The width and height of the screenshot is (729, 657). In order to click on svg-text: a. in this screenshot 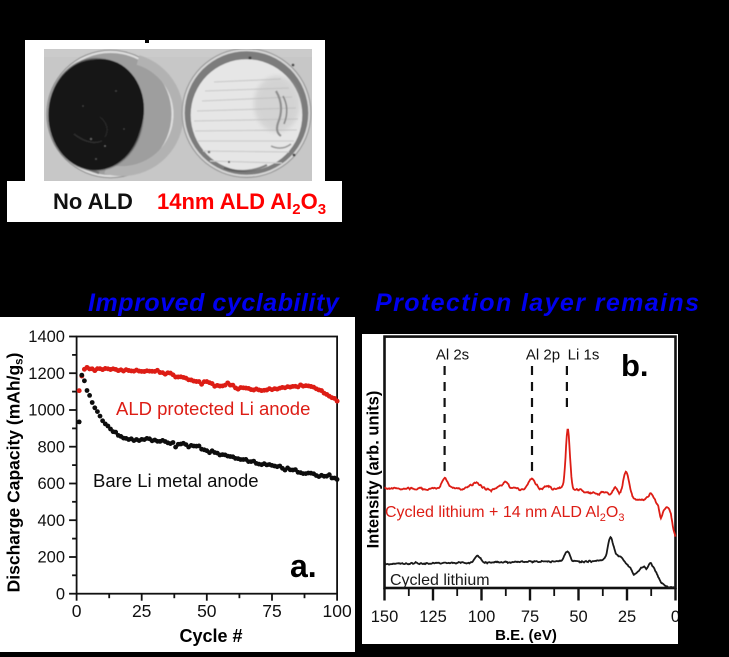, I will do `click(303, 566)`.